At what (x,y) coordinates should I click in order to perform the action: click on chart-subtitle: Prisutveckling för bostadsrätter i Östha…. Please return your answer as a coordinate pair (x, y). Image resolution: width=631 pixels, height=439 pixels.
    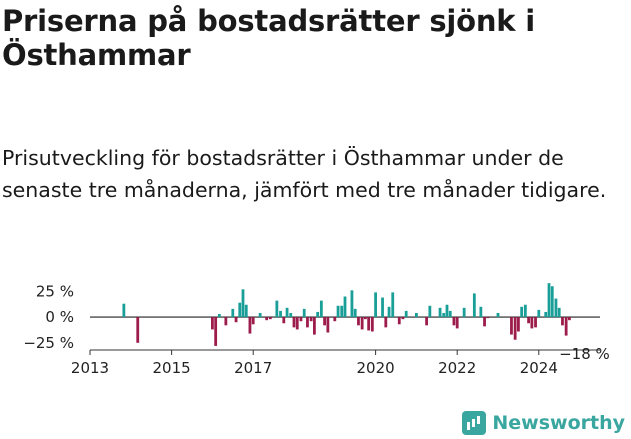
    Looking at the image, I should click on (304, 174).